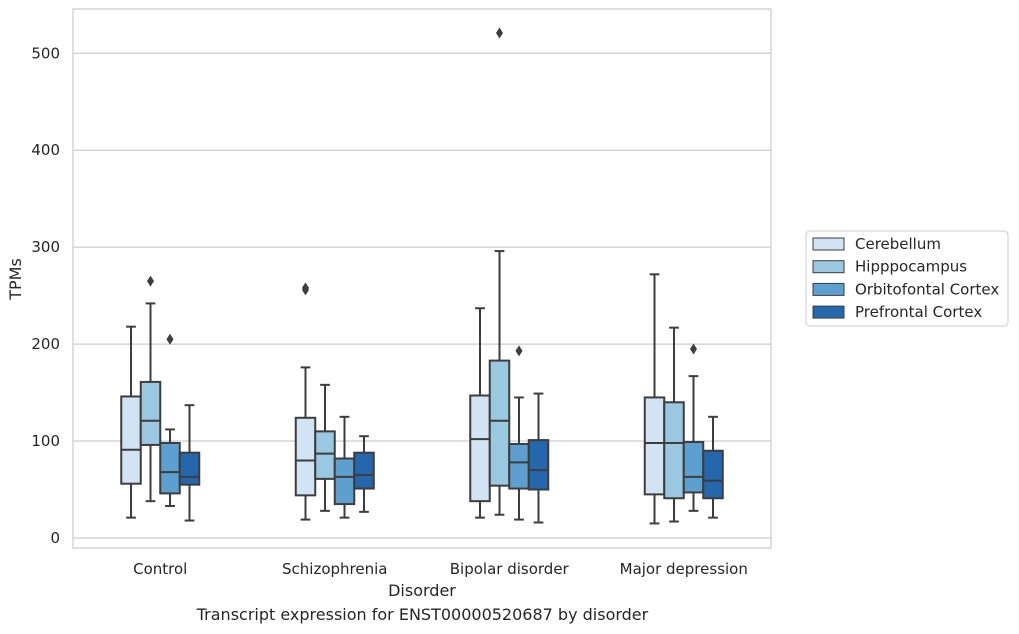 Image resolution: width=1019 pixels, height=634 pixels. What do you see at coordinates (911, 267) in the screenshot?
I see `legend-entry-label: Hipppocampus` at bounding box center [911, 267].